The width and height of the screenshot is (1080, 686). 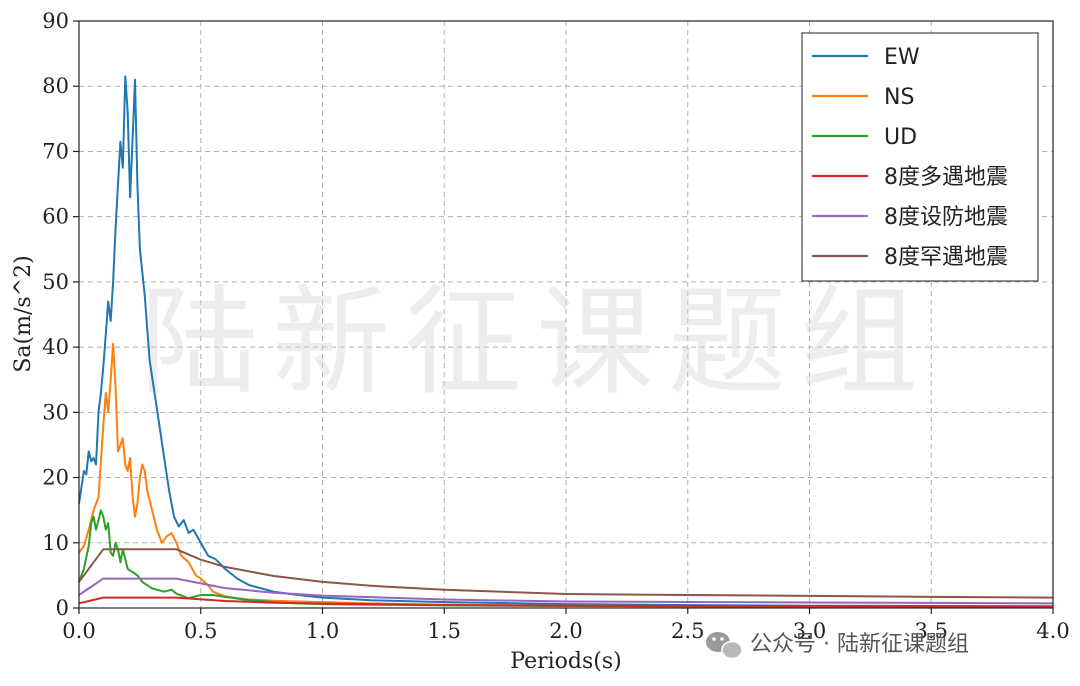 What do you see at coordinates (946, 217) in the screenshot?
I see `legend-label: 8度设防地震` at bounding box center [946, 217].